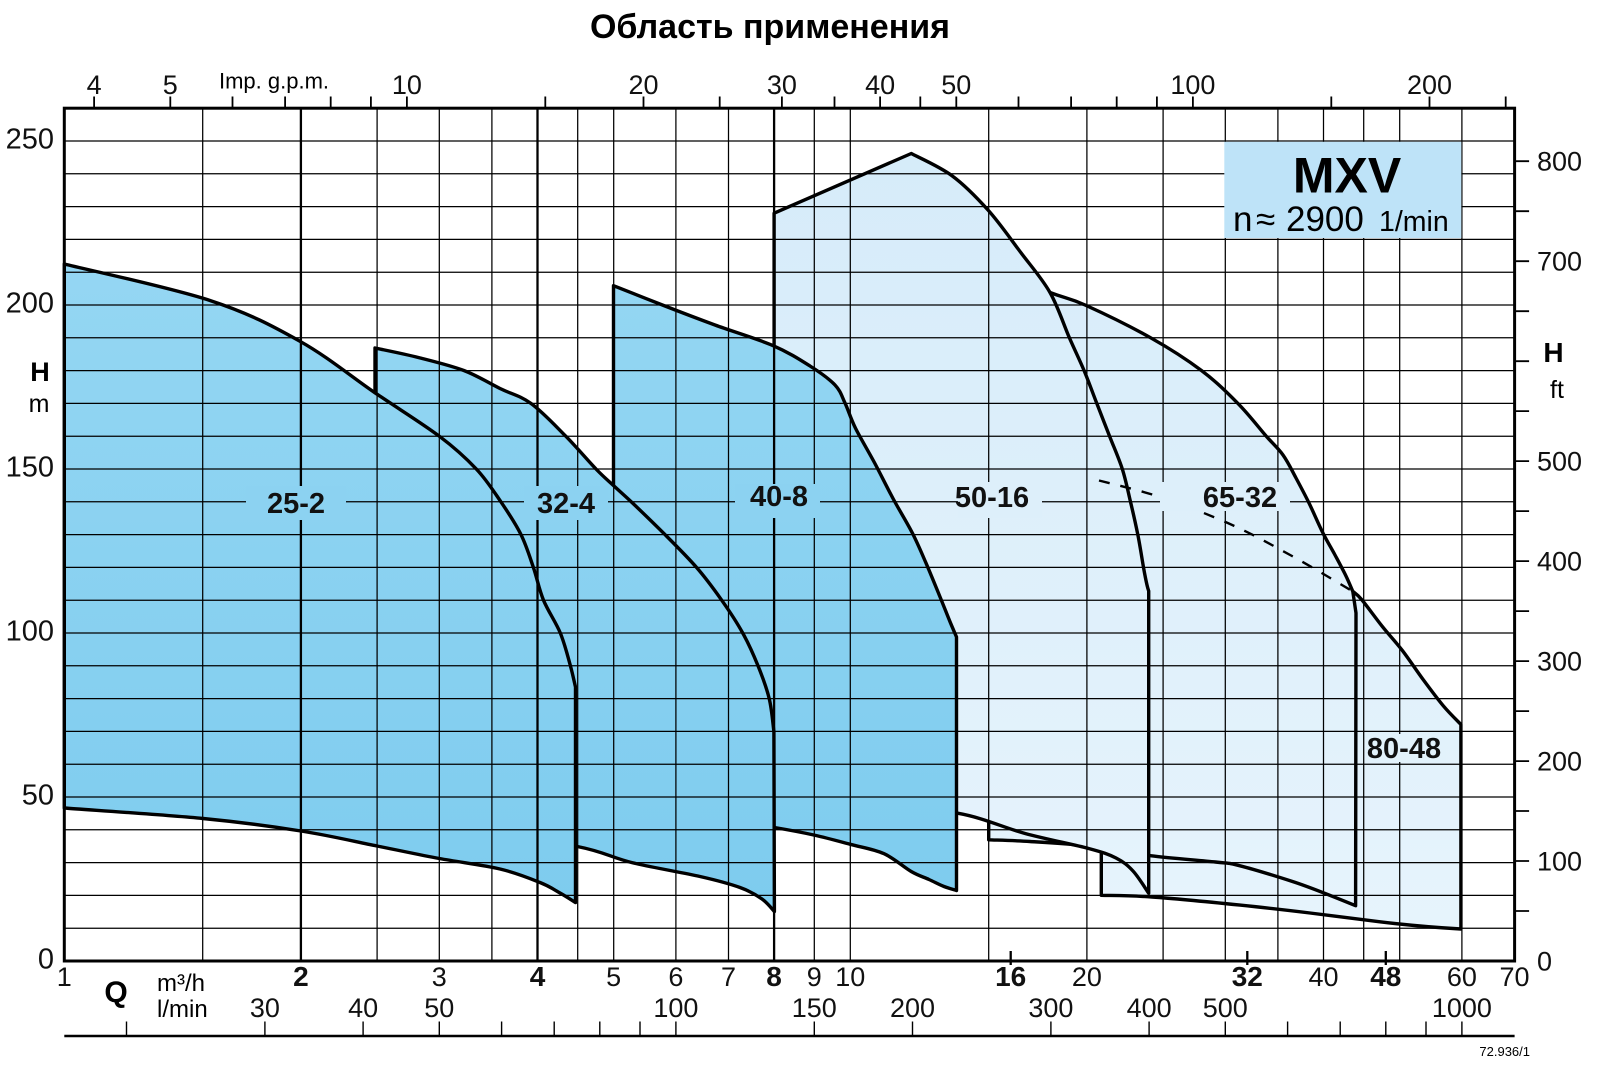 The height and width of the screenshot is (1077, 1600). I want to click on svg-text: 8, so click(774, 976).